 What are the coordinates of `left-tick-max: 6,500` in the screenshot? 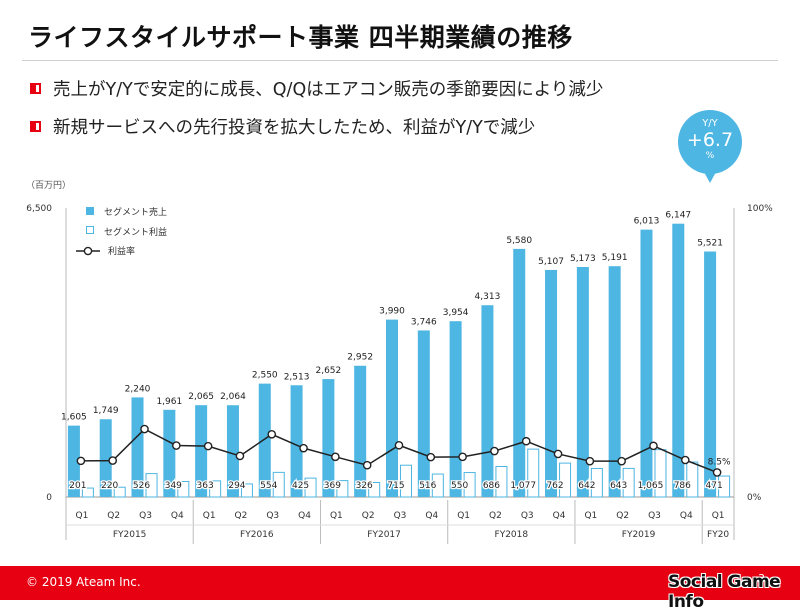 It's located at (39, 209).